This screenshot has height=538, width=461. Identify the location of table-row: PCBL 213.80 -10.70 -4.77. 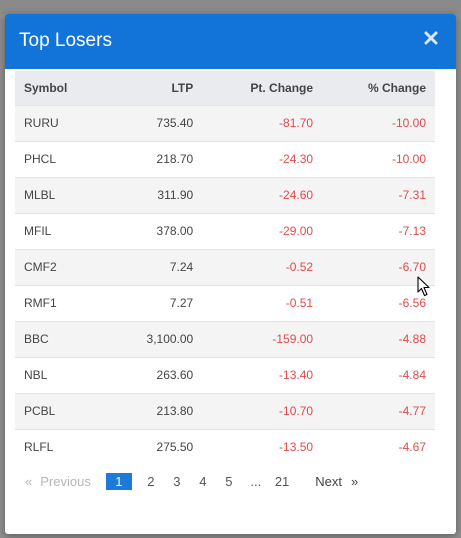
(225, 410).